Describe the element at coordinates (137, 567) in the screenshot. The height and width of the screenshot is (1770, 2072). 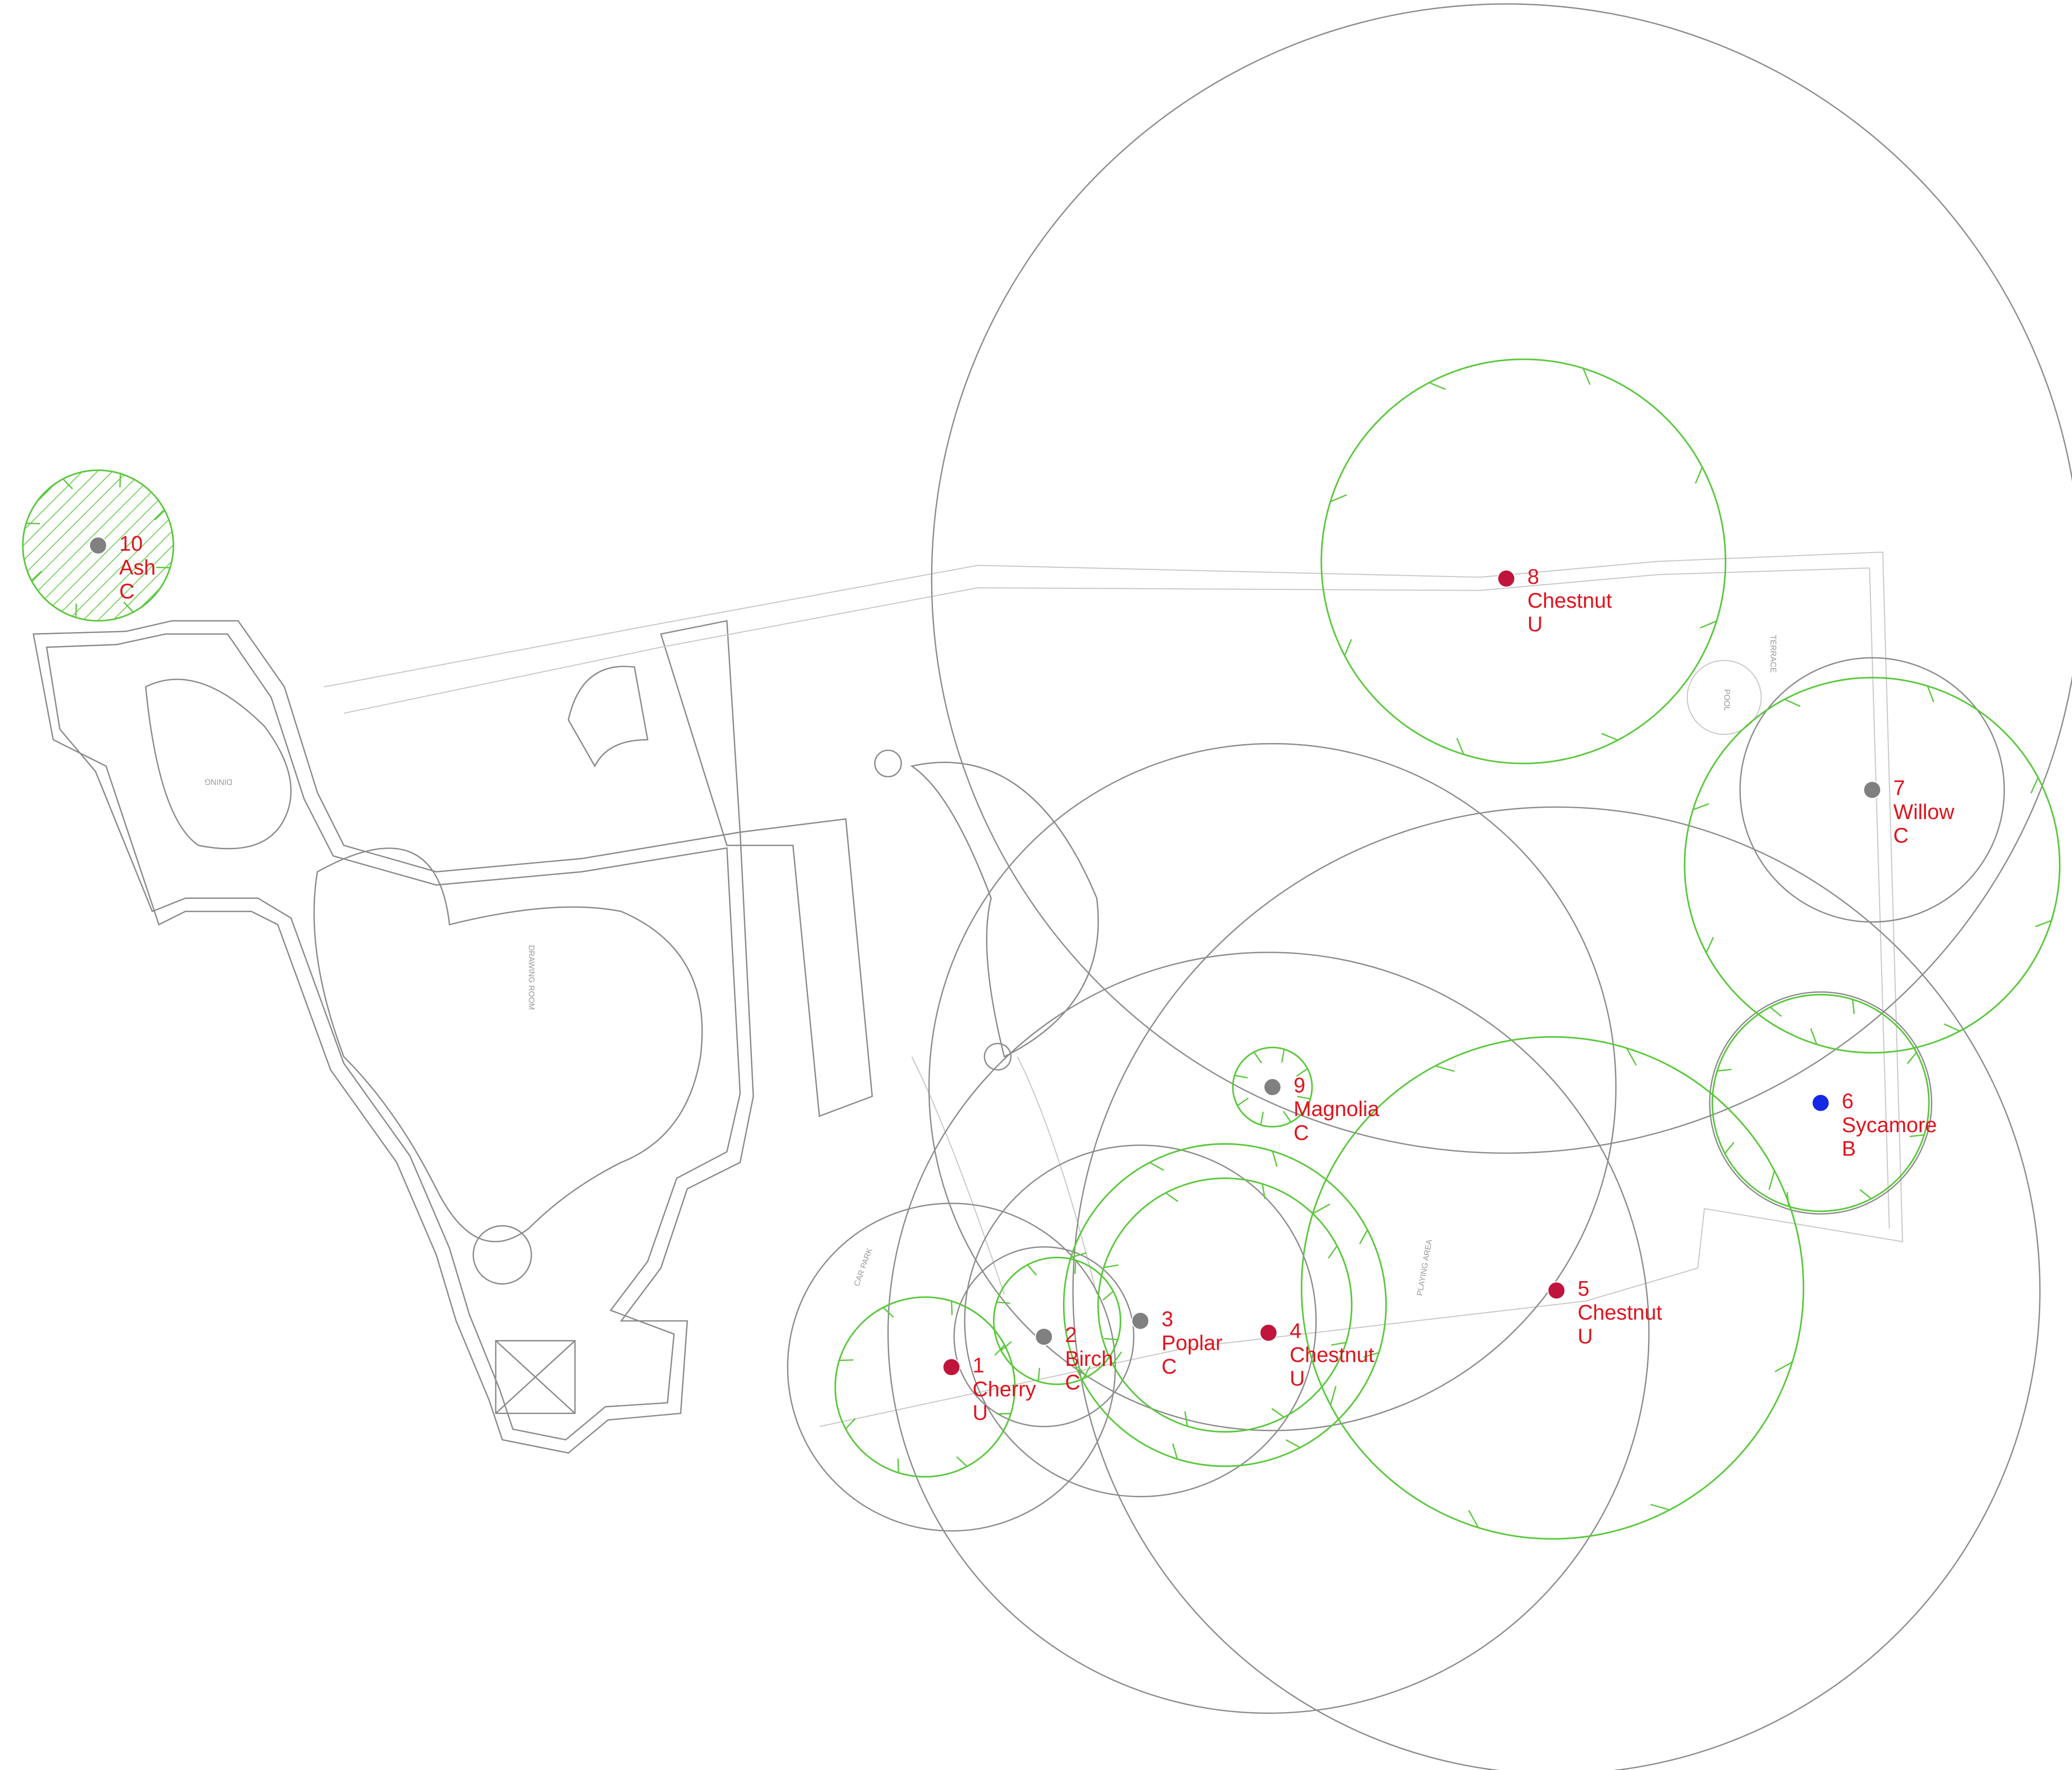
I see `tree-species: Ash` at that location.